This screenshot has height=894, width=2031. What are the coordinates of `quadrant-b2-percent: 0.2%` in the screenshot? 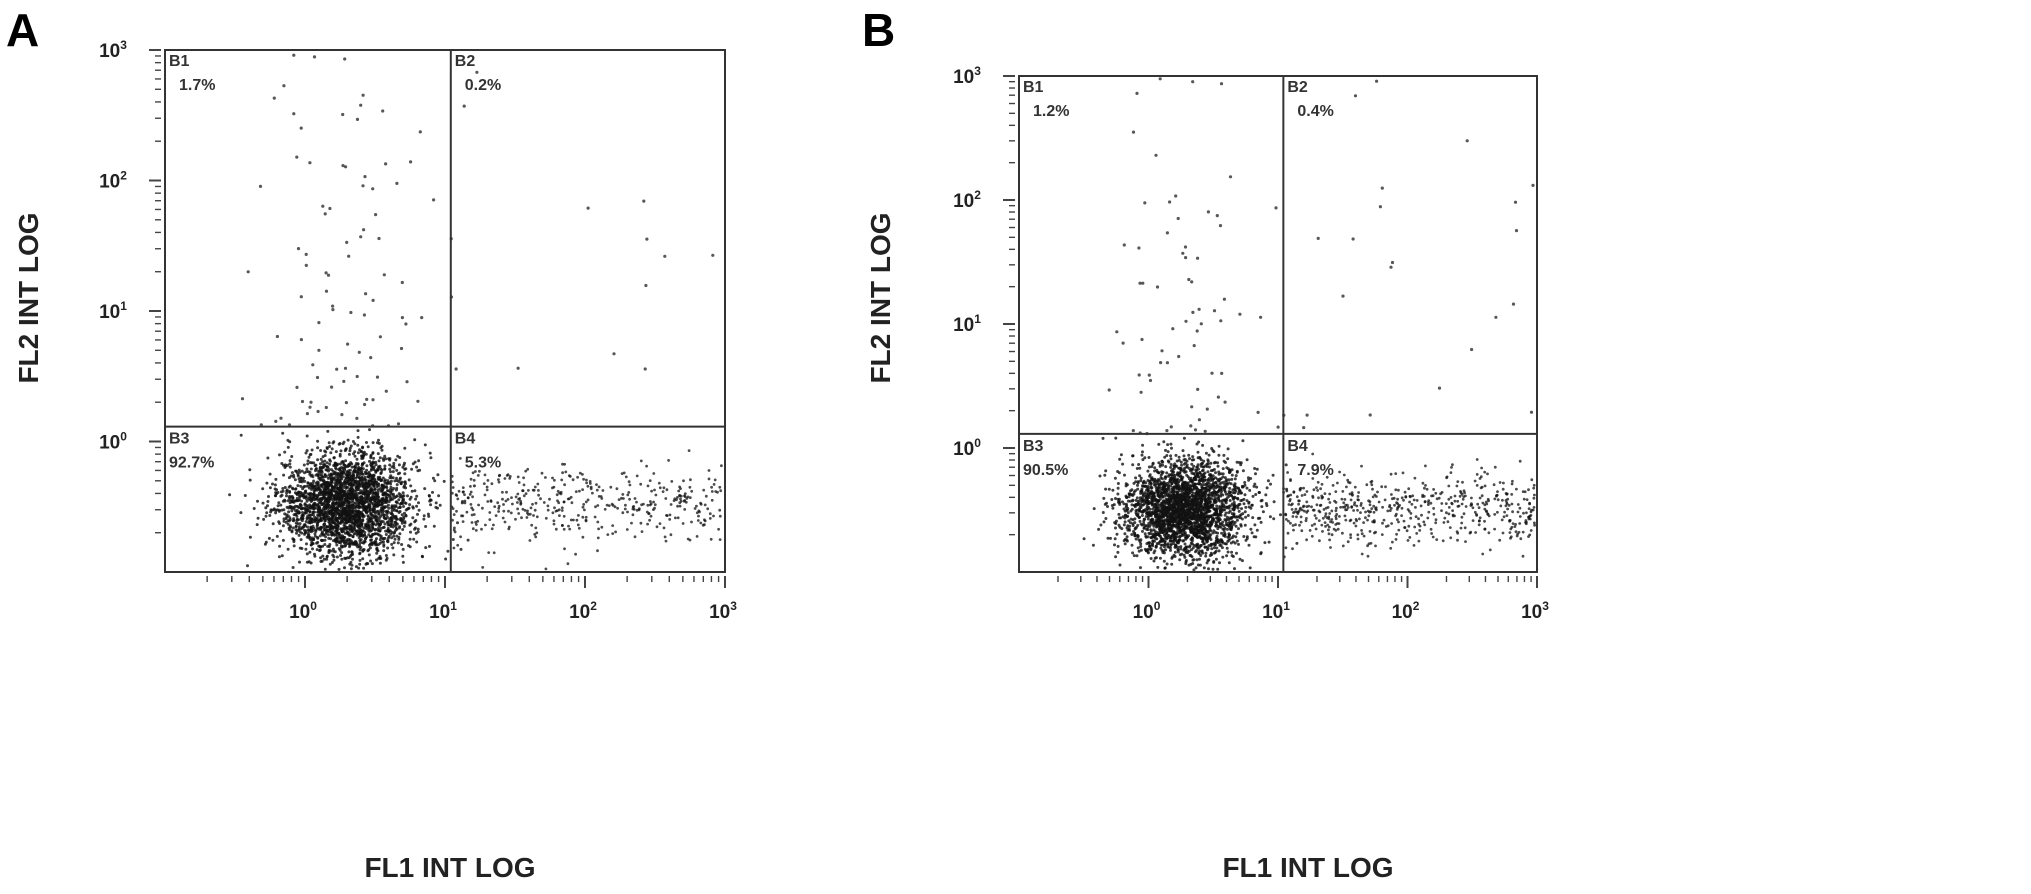 It's located at (483, 85).